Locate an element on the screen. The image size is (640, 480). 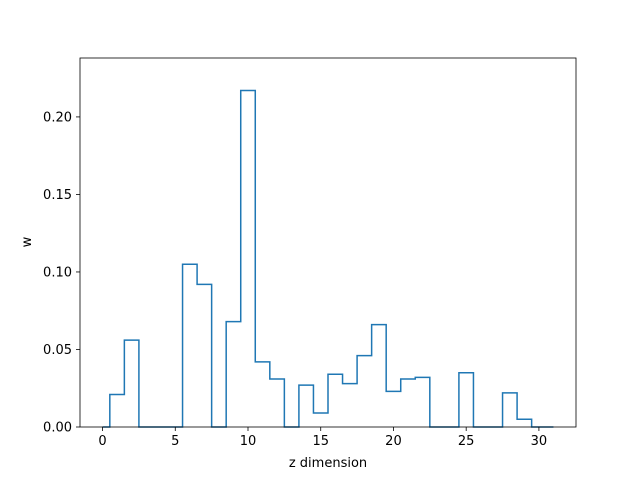
x-tick-label: 15 is located at coordinates (320, 441).